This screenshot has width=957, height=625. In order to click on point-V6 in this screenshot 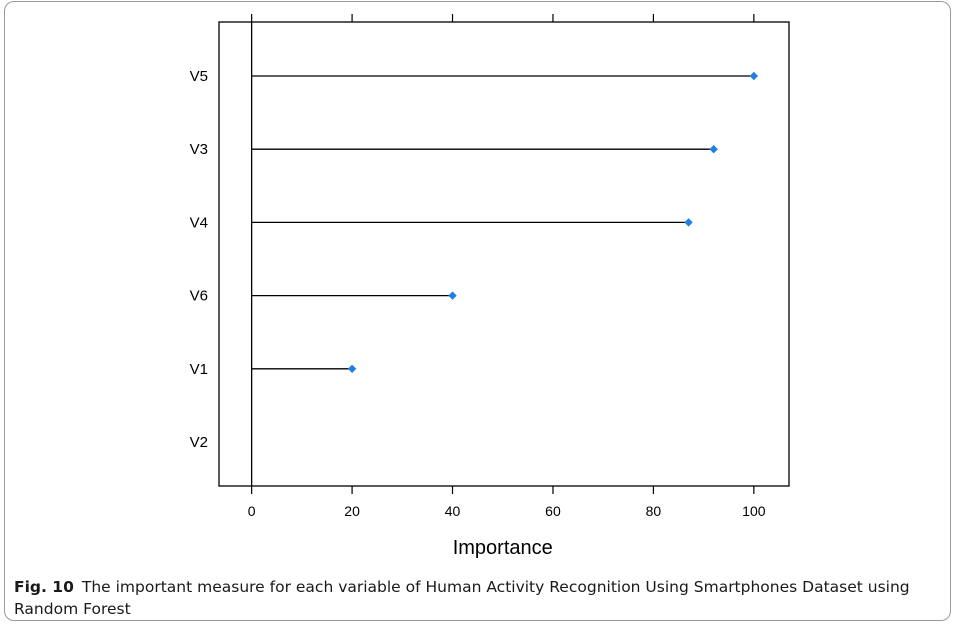, I will do `click(452, 295)`.